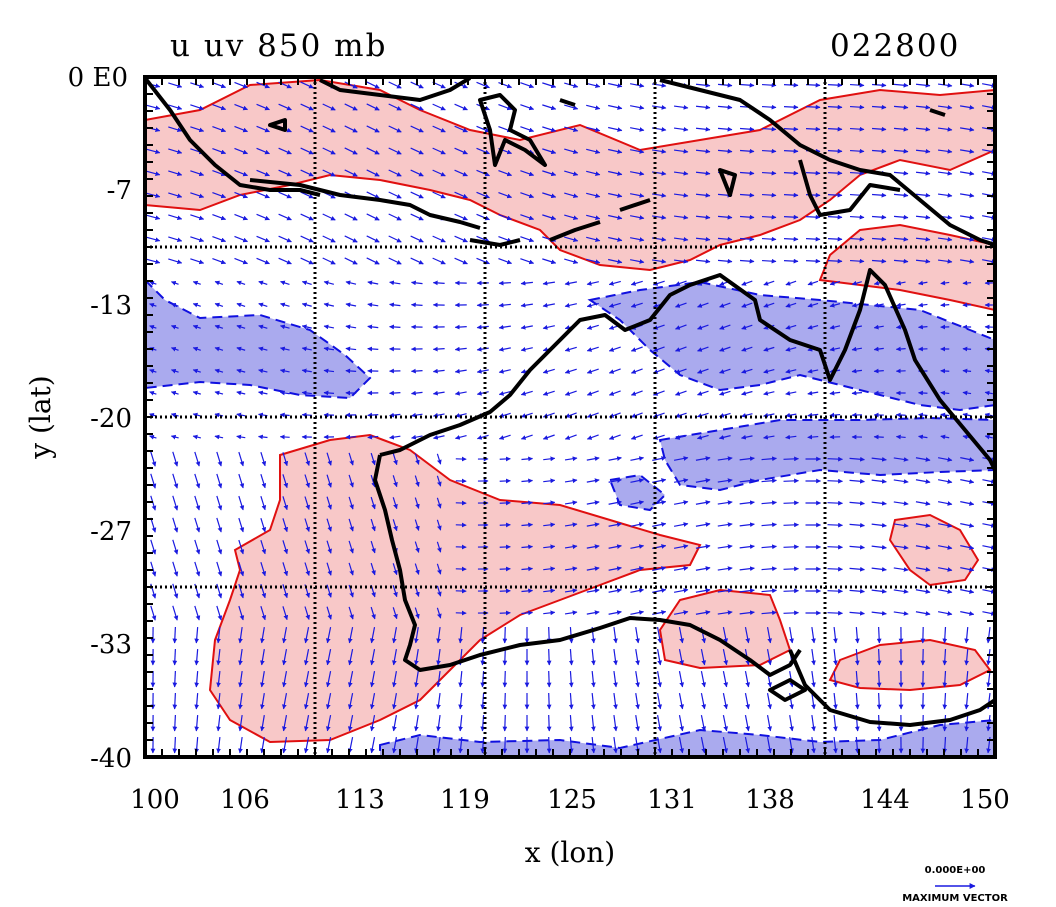  What do you see at coordinates (849, 188) in the screenshot?
I see `coast-new-guinea-south` at bounding box center [849, 188].